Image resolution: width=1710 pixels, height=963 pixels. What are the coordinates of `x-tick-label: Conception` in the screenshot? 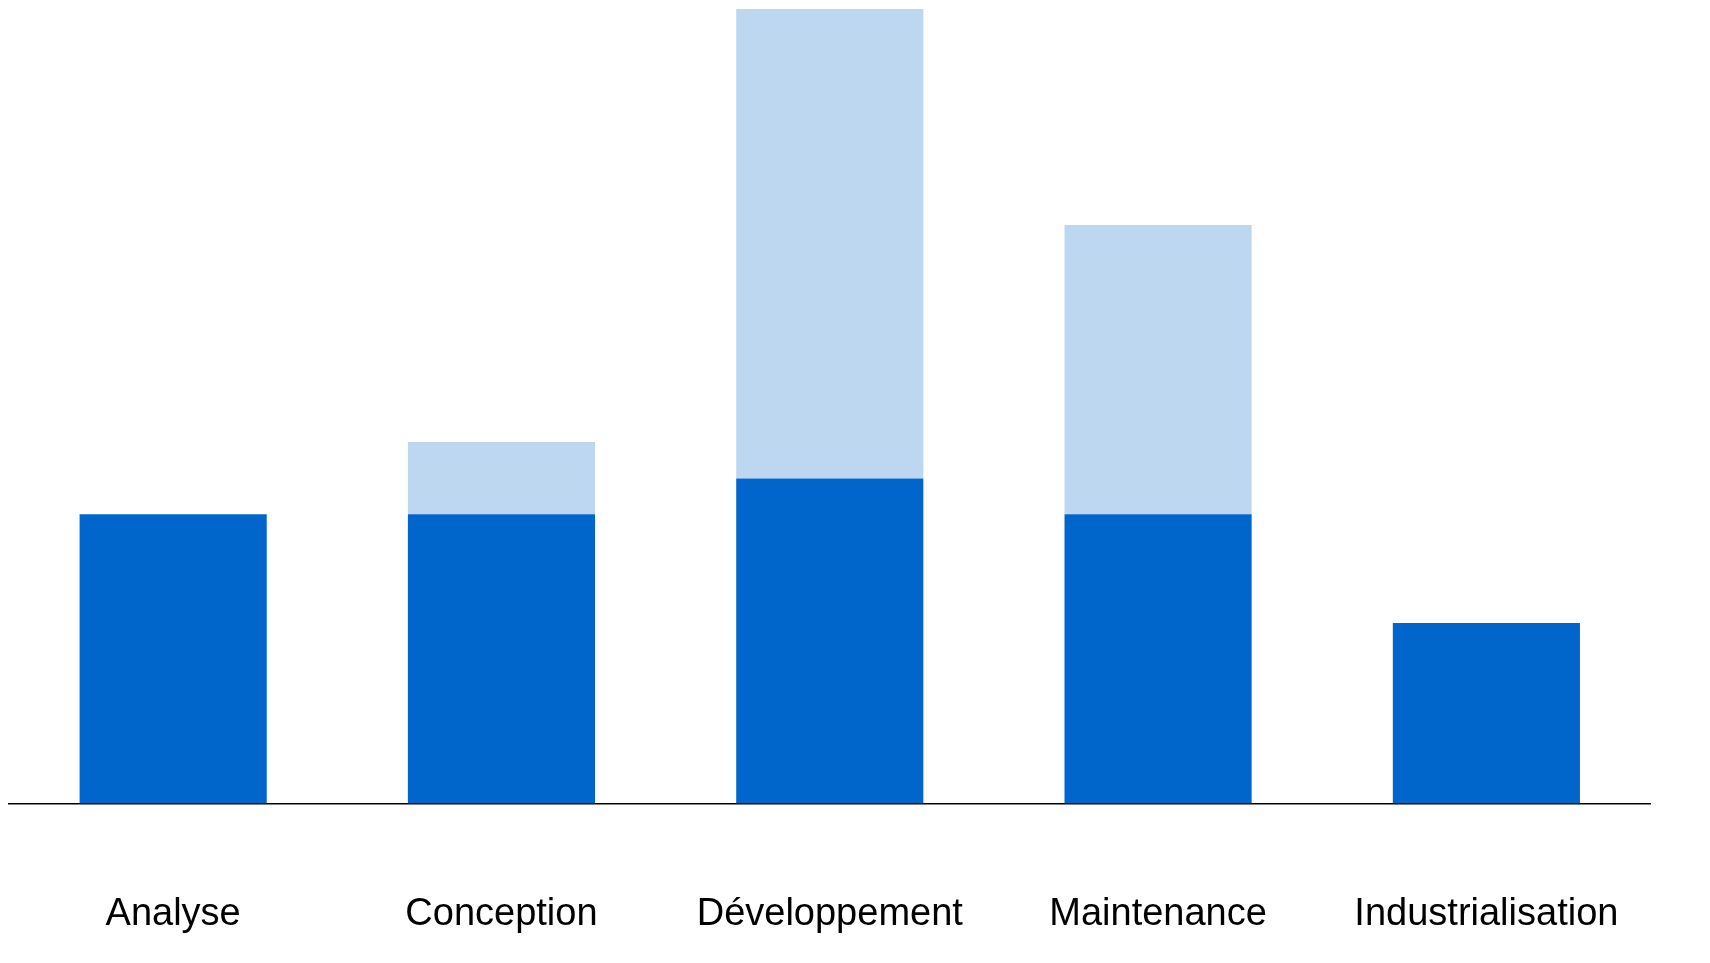 It's located at (501, 911).